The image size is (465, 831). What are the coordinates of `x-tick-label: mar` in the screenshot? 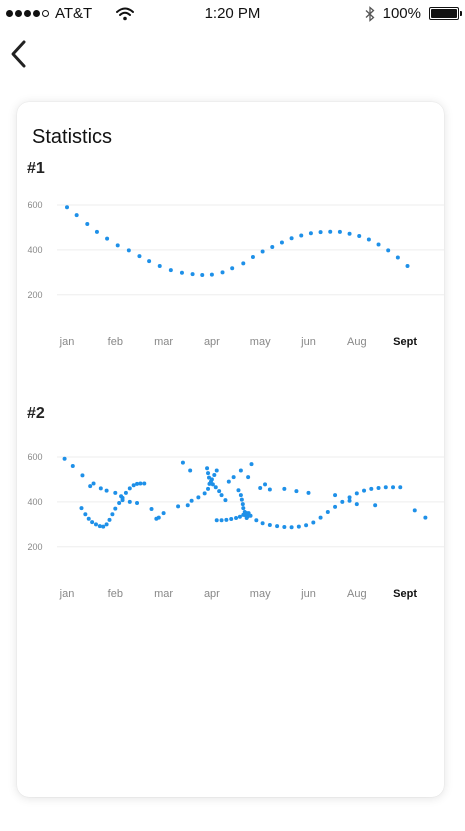 It's located at (163, 594).